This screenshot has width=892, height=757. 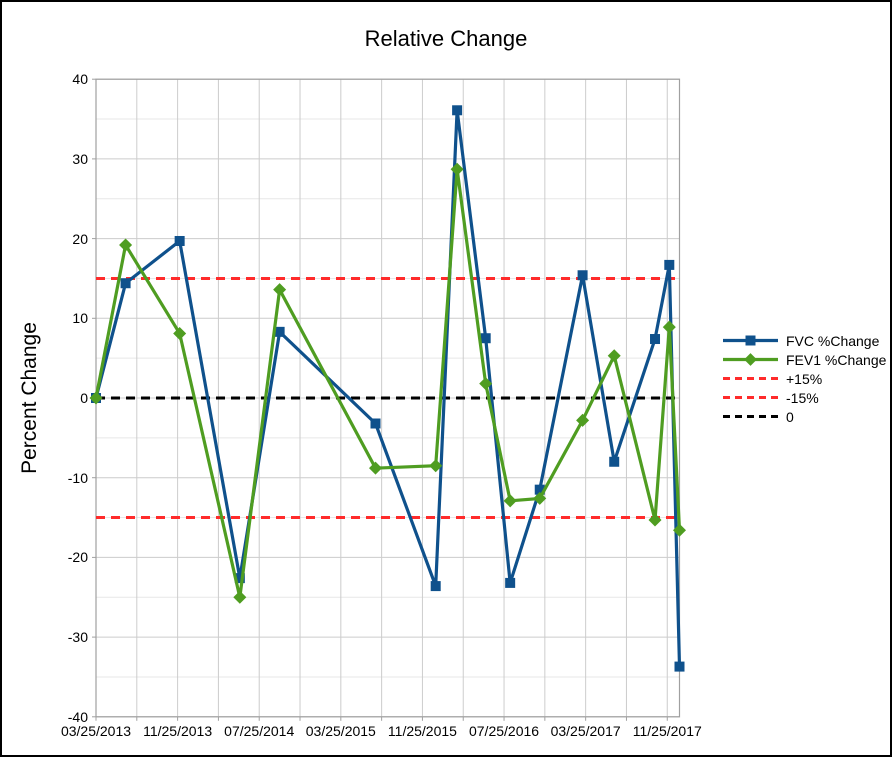 What do you see at coordinates (77, 716) in the screenshot?
I see `y-tick-label: -40` at bounding box center [77, 716].